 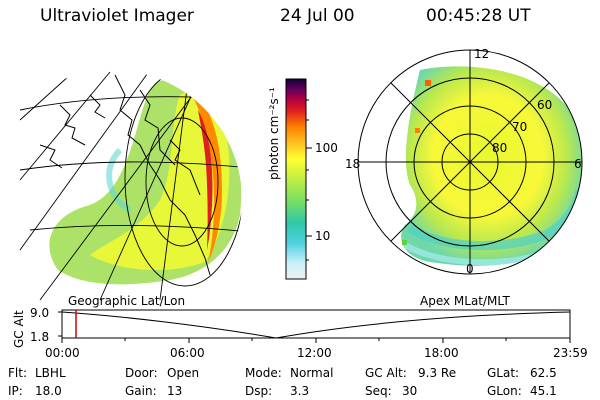 What do you see at coordinates (17, 373) in the screenshot?
I see `flt-label: Flt:` at bounding box center [17, 373].